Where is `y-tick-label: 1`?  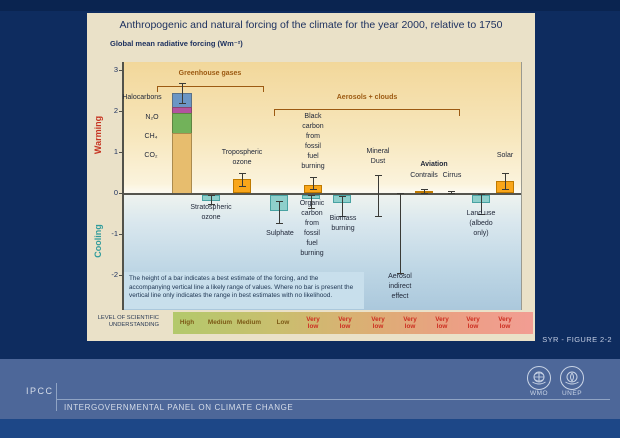 y-tick-label: 1 is located at coordinates (115, 151).